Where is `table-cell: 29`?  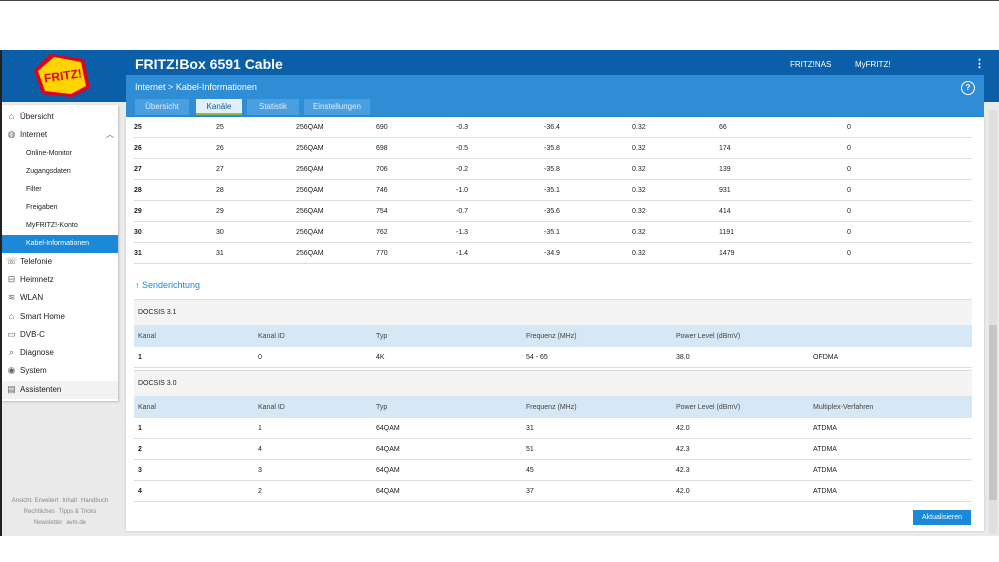 table-cell: 29 is located at coordinates (220, 211).